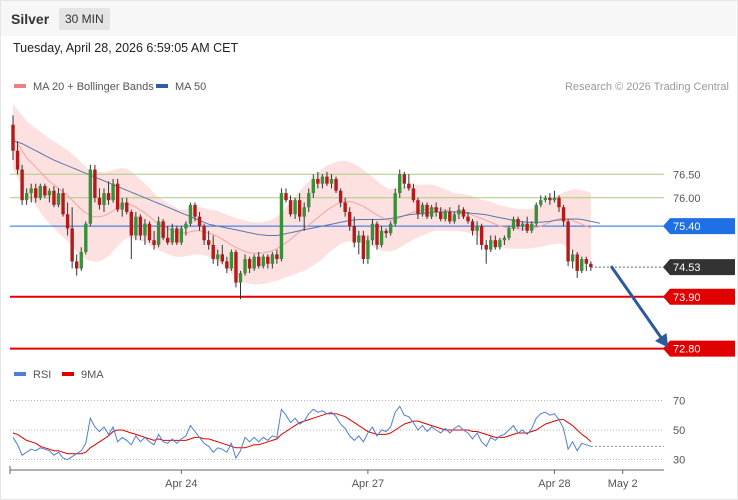 Image resolution: width=738 pixels, height=500 pixels. What do you see at coordinates (687, 268) in the screenshot?
I see `level-label: 74.53` at bounding box center [687, 268].